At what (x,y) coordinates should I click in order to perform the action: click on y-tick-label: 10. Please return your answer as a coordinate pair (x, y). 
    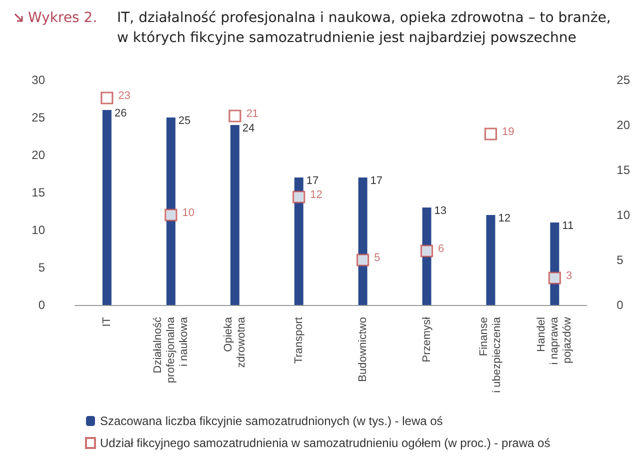
    Looking at the image, I should click on (39, 230).